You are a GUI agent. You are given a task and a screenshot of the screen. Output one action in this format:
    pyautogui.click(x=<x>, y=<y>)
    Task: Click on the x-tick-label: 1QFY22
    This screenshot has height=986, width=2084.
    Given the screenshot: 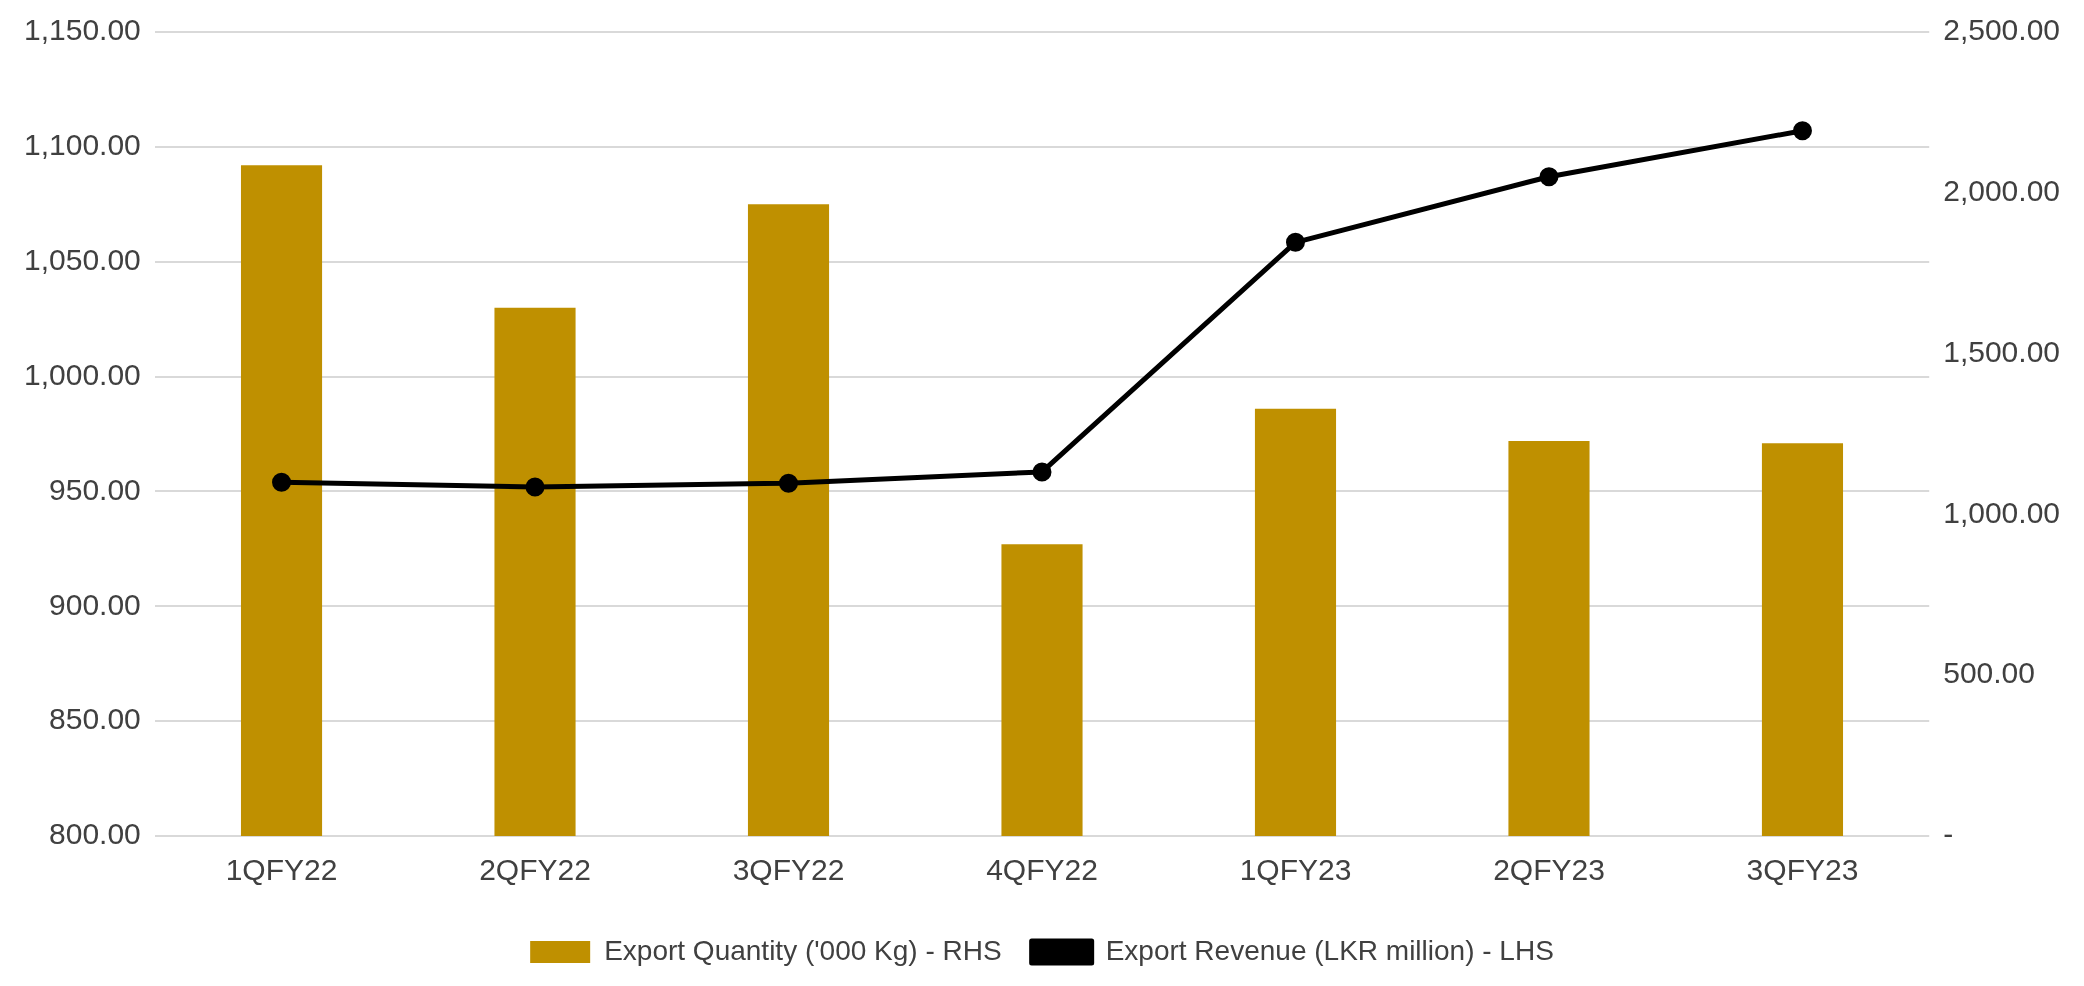 What is the action you would take?
    pyautogui.click(x=281, y=870)
    